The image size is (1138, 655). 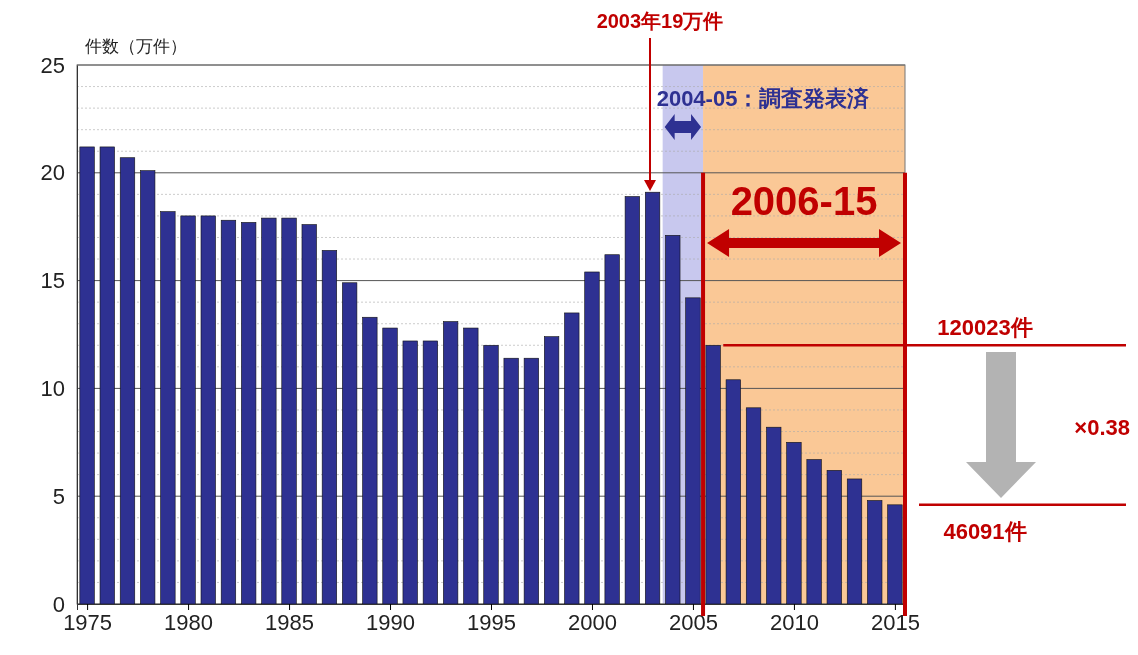 I want to click on x-tick-label: 1980, so click(x=189, y=622).